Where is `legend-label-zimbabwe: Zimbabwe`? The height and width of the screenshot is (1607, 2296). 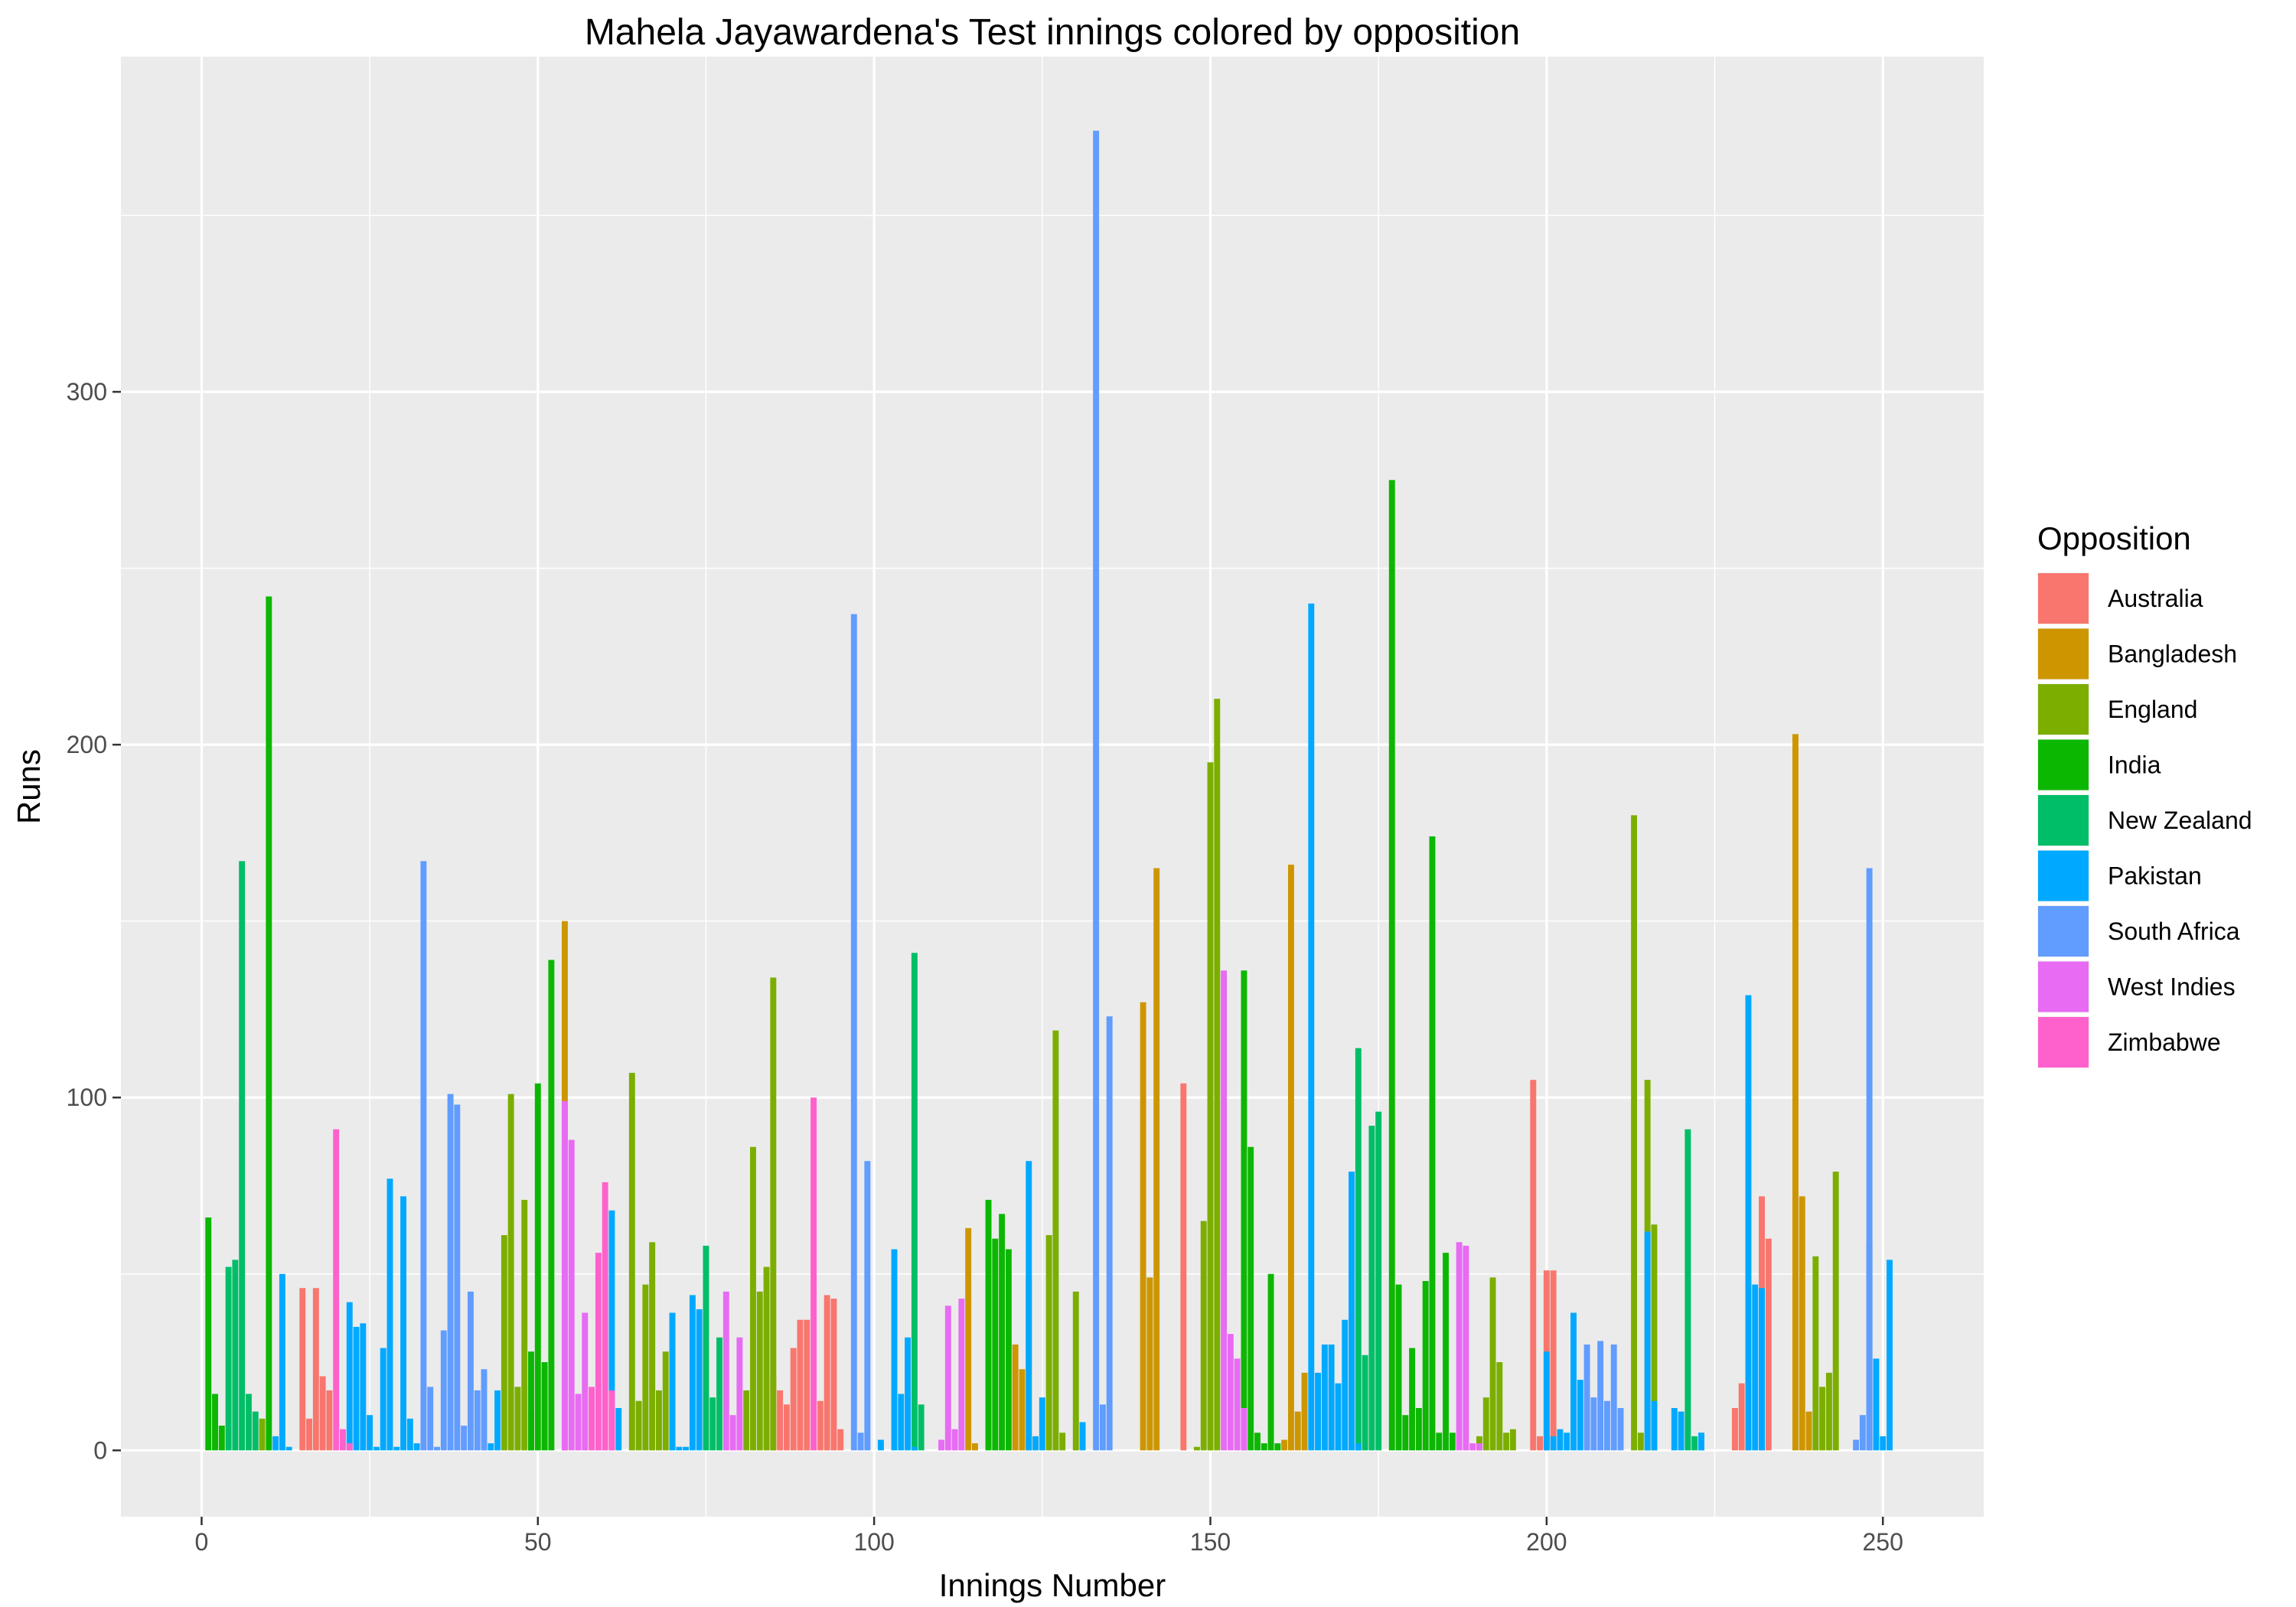
legend-label-zimbabwe: Zimbabwe is located at coordinates (2164, 1042).